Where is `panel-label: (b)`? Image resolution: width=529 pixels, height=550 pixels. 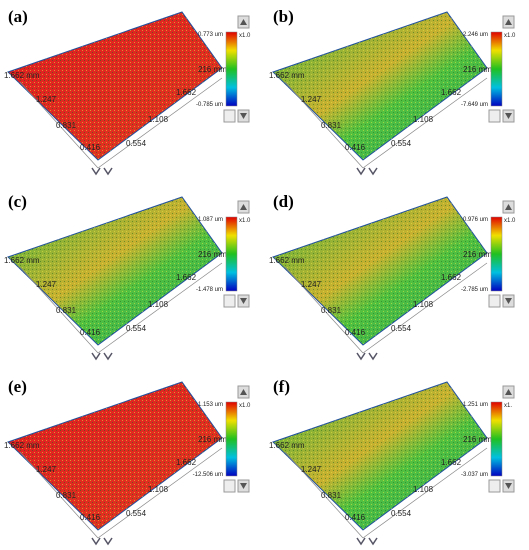 panel-label: (b) is located at coordinates (283, 16).